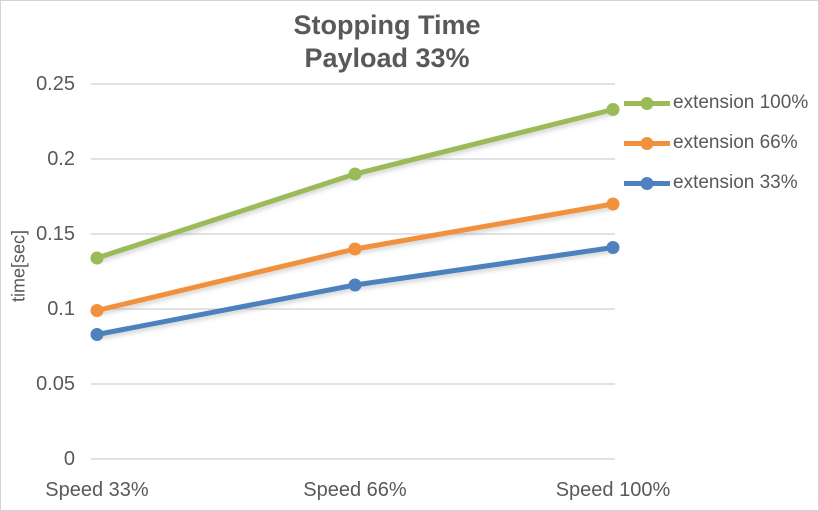 The image size is (819, 511). I want to click on y-tick-label: 0.05, so click(55, 384).